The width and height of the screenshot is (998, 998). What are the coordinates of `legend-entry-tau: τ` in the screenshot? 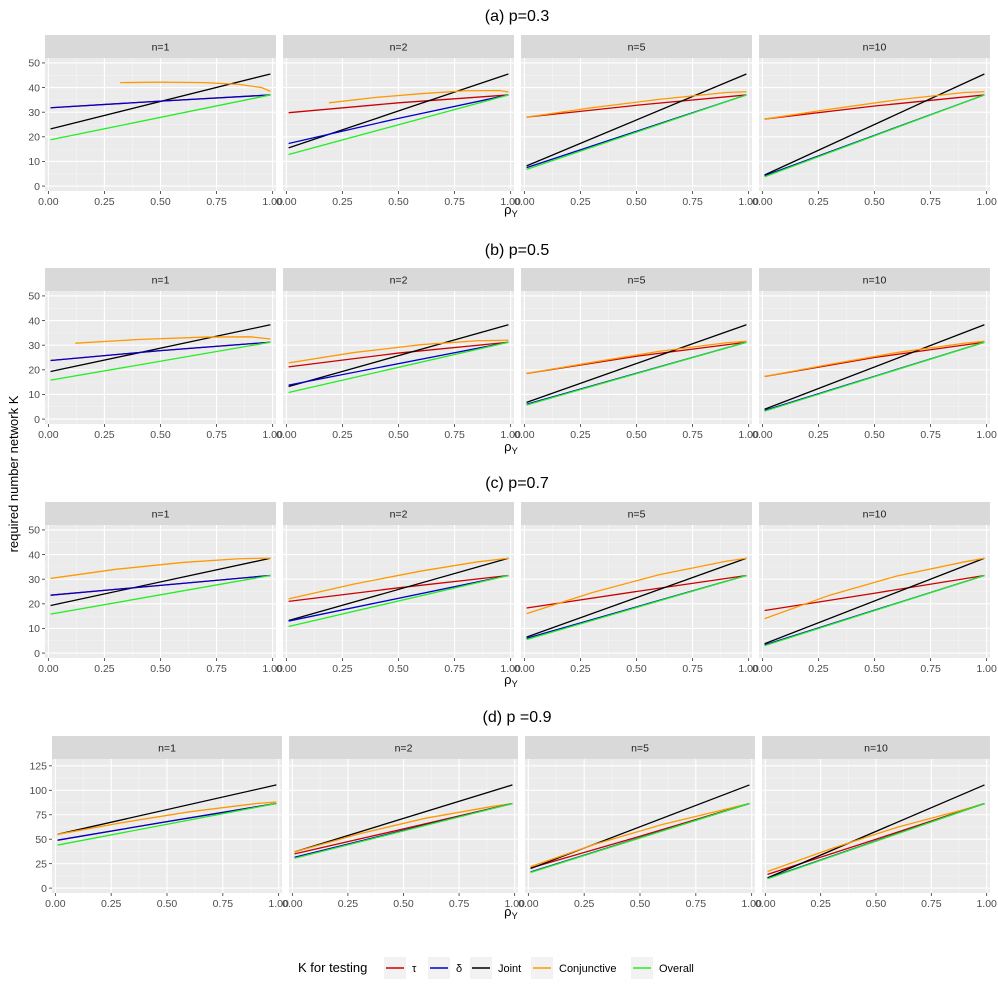 It's located at (400, 968).